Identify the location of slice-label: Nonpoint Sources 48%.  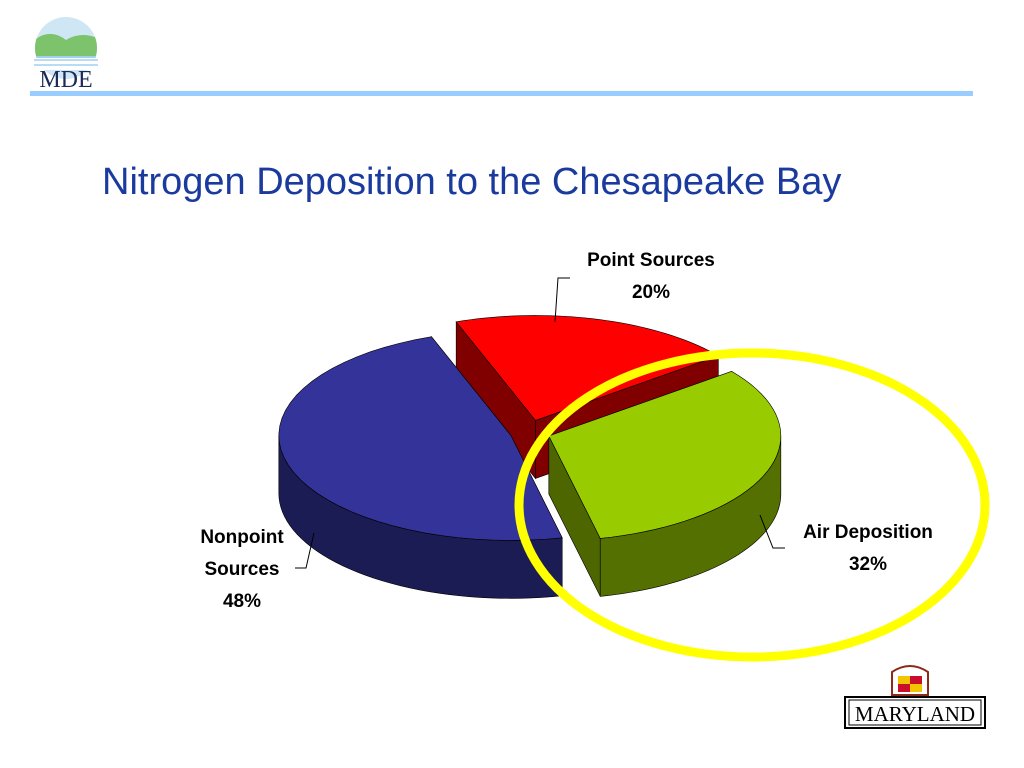
(242, 570).